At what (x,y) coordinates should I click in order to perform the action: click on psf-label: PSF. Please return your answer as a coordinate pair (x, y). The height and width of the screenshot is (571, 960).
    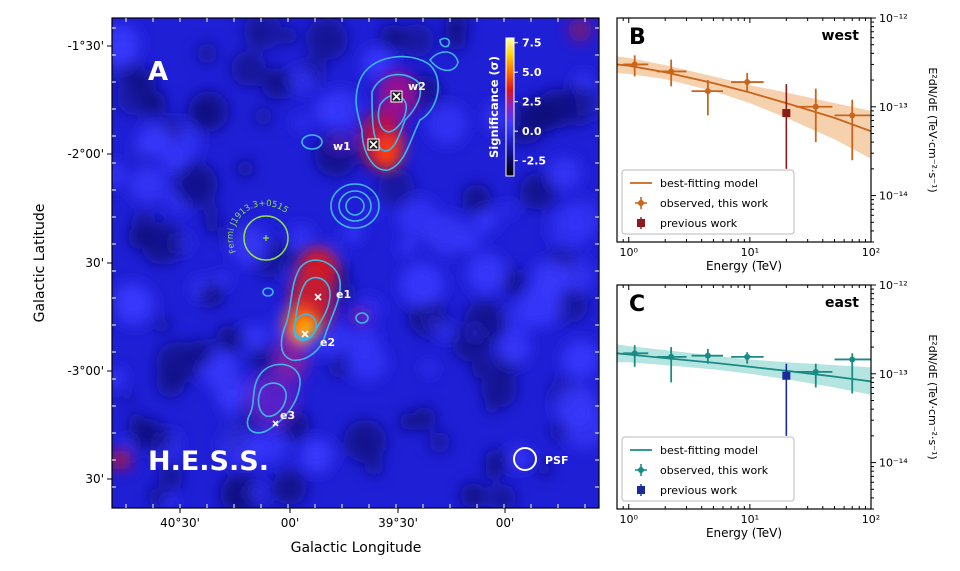
    Looking at the image, I should click on (557, 460).